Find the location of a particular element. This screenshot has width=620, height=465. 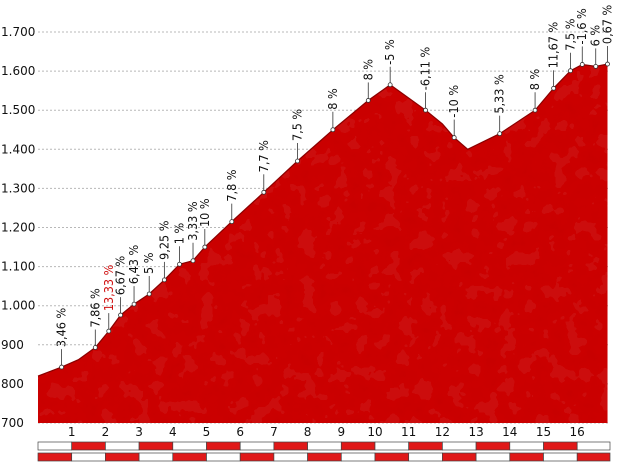

x-tick-label: 16 is located at coordinates (577, 432).